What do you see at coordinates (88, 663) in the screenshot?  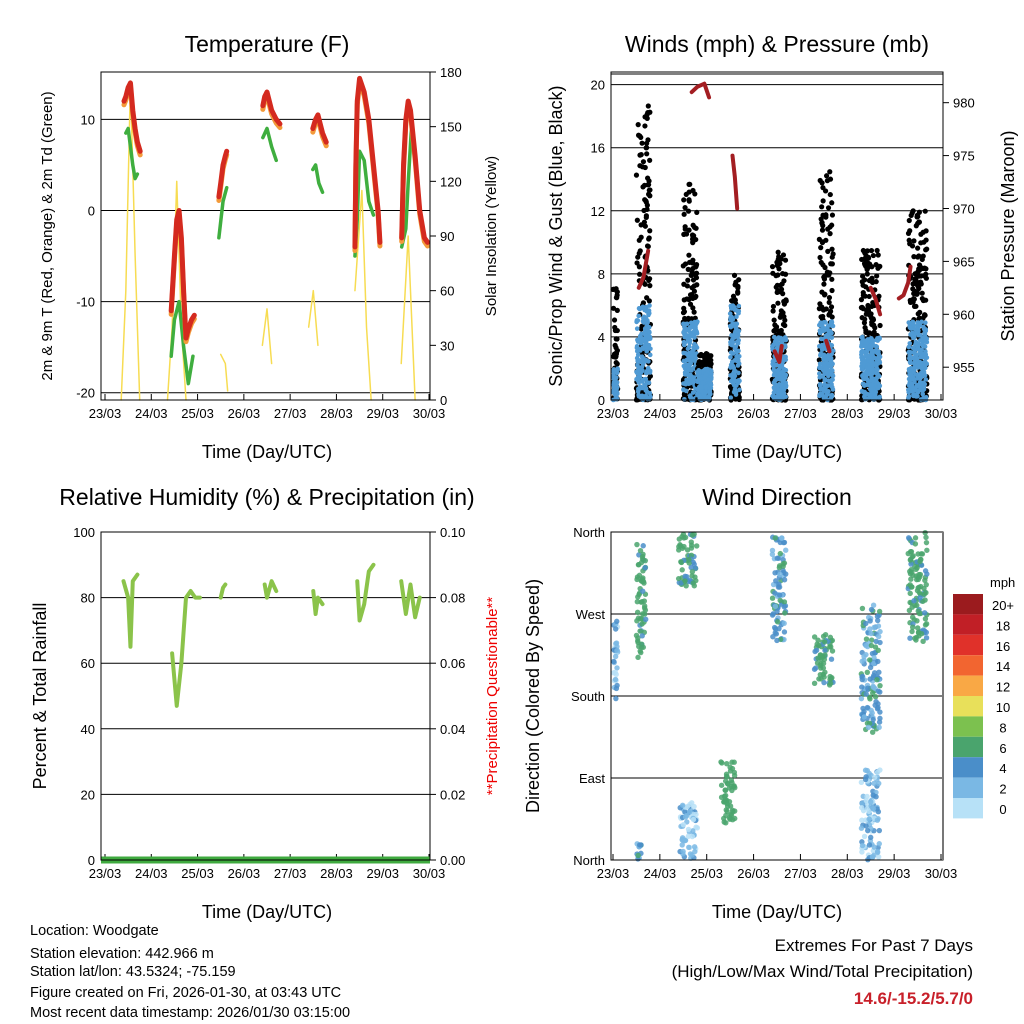 I see `y-tick-label: 60` at bounding box center [88, 663].